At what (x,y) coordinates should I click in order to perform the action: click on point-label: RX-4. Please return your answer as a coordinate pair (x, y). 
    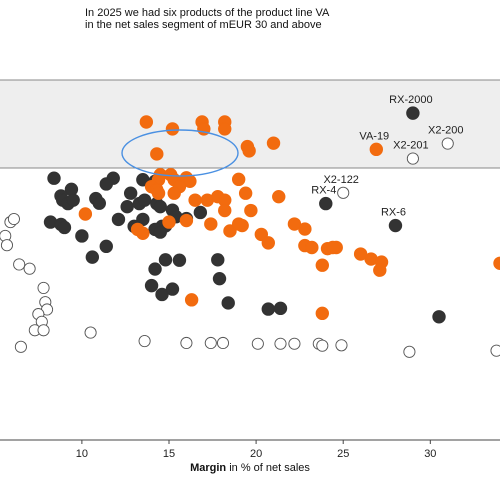
    Looking at the image, I should click on (323, 191).